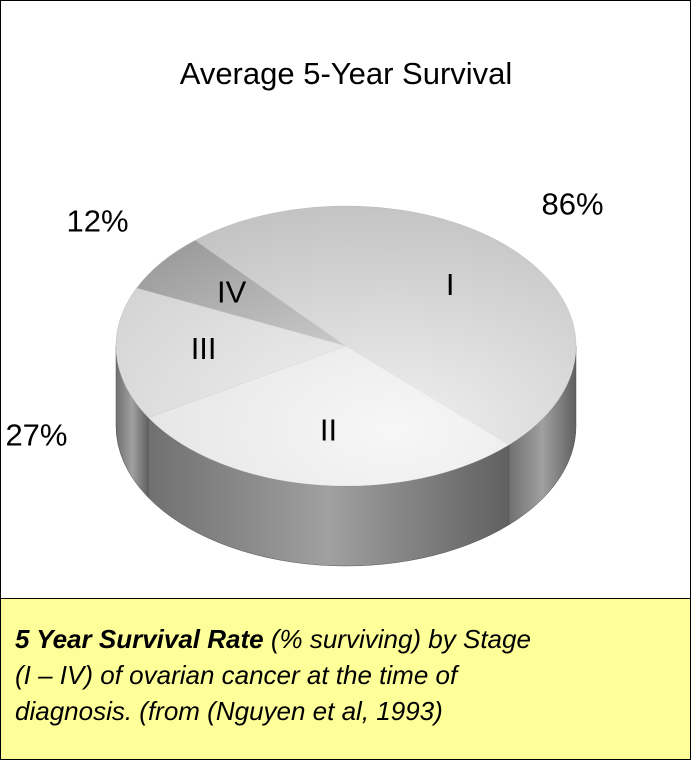 This screenshot has width=691, height=760. I want to click on caption-line: (% surviving) by Stage, so click(397, 639).